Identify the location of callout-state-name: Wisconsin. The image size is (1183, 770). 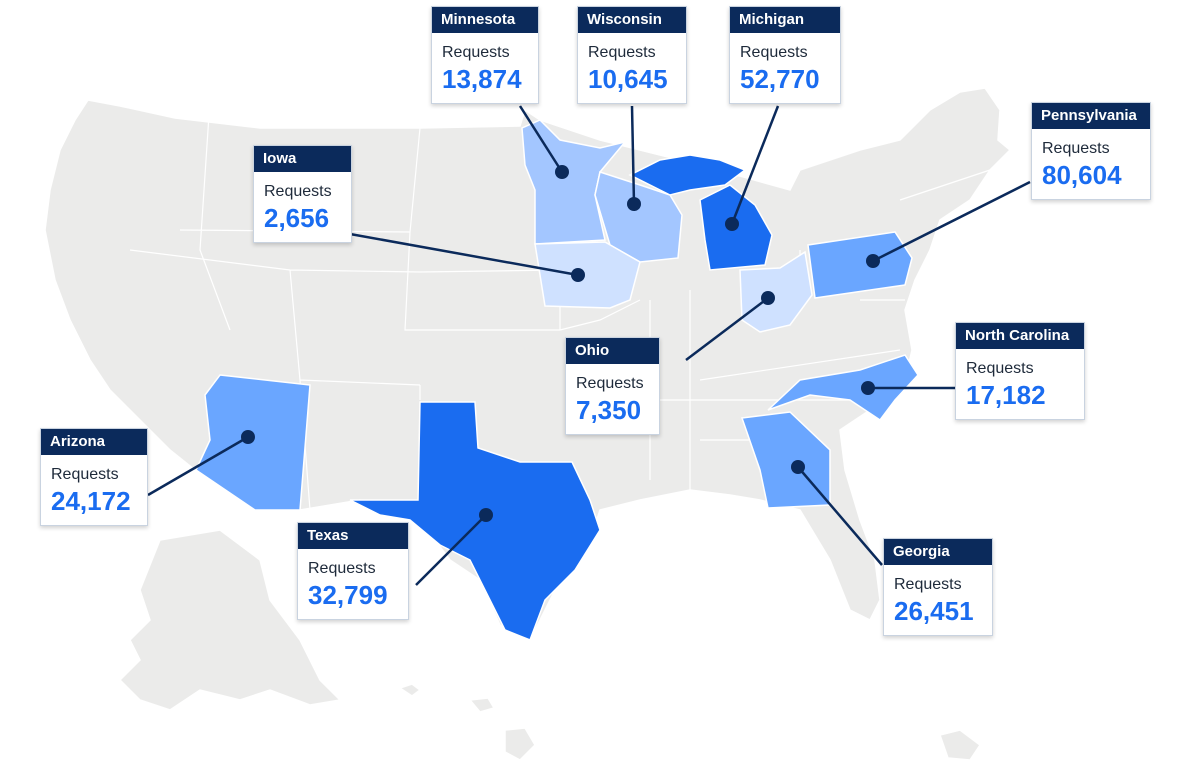
(632, 20).